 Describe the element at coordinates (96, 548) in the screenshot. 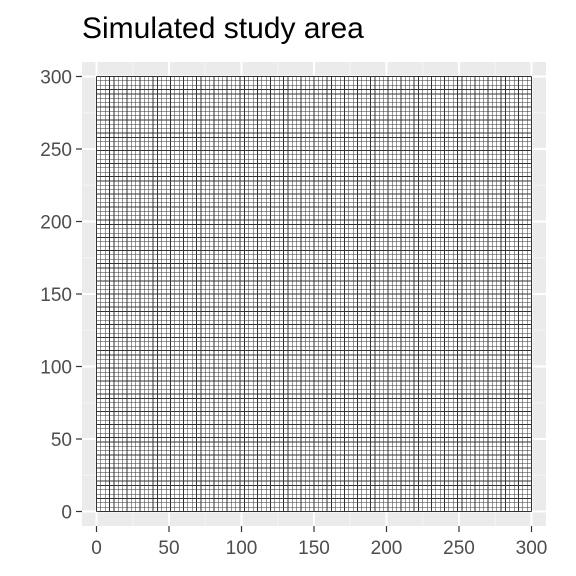

I see `x-tick-label: 0` at that location.